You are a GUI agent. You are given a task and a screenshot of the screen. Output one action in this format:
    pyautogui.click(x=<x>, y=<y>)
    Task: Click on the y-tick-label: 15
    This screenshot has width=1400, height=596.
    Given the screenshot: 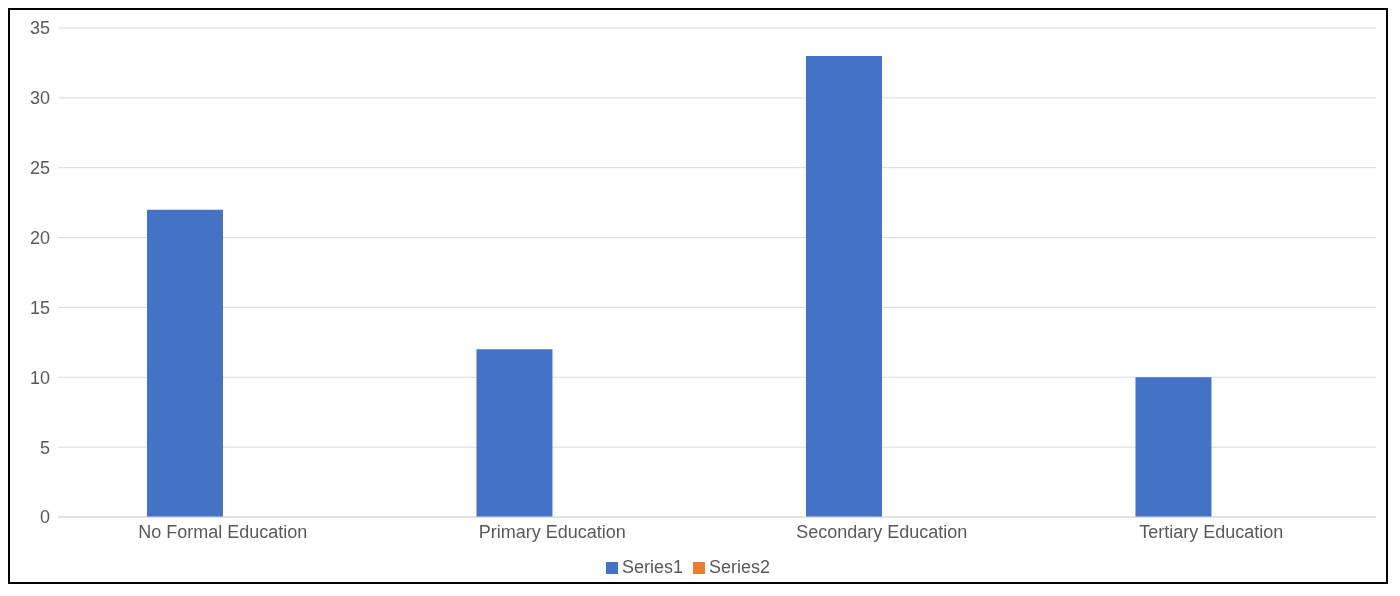 What is the action you would take?
    pyautogui.click(x=39, y=307)
    